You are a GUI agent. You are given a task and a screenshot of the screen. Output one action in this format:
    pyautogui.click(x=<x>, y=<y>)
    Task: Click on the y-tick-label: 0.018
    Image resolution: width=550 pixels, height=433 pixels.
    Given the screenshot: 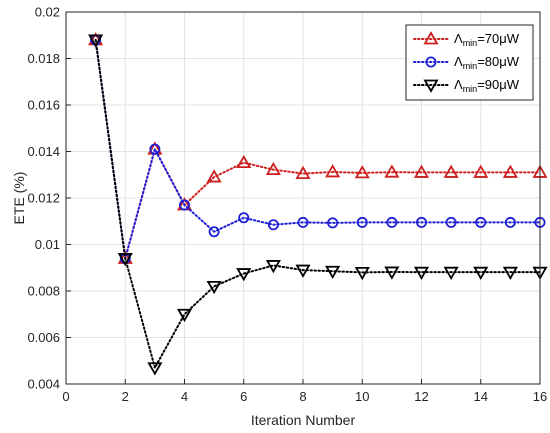 What is the action you would take?
    pyautogui.click(x=43, y=58)
    